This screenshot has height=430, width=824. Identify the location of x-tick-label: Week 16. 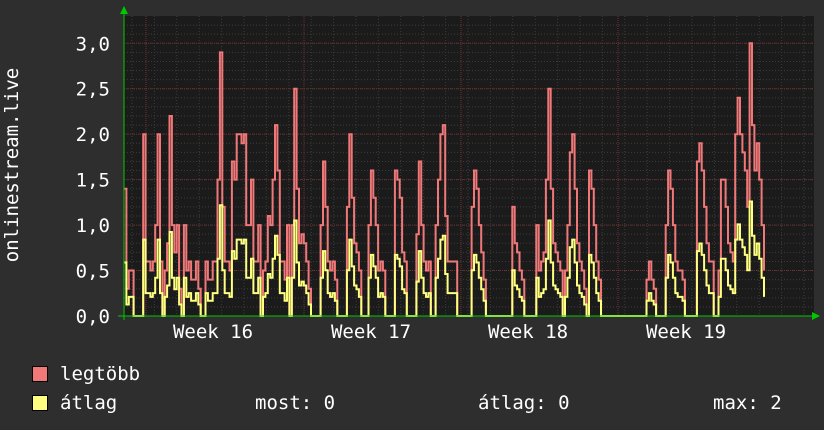
(213, 332).